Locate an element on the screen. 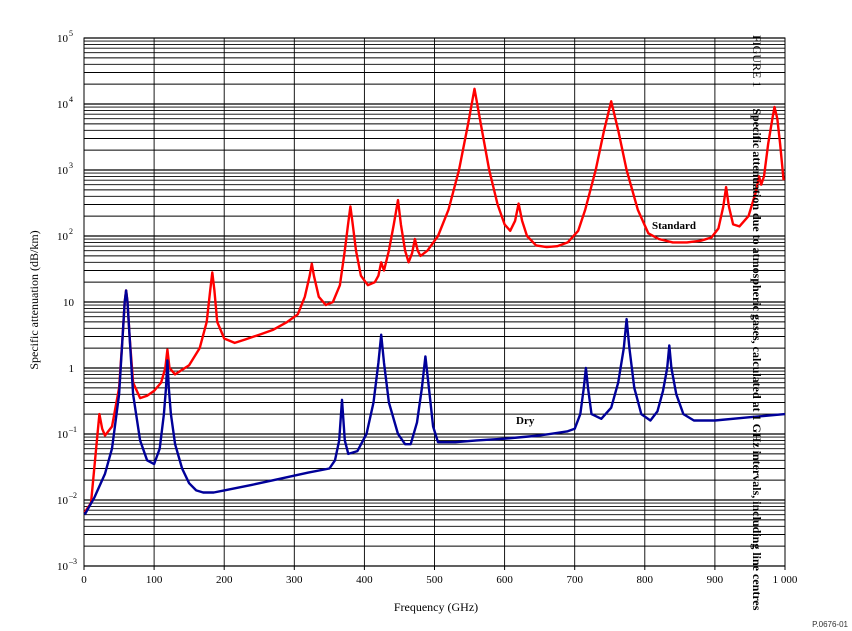 Image resolution: width=852 pixels, height=631 pixels. y-tick-exponent: 4 is located at coordinates (71, 99).